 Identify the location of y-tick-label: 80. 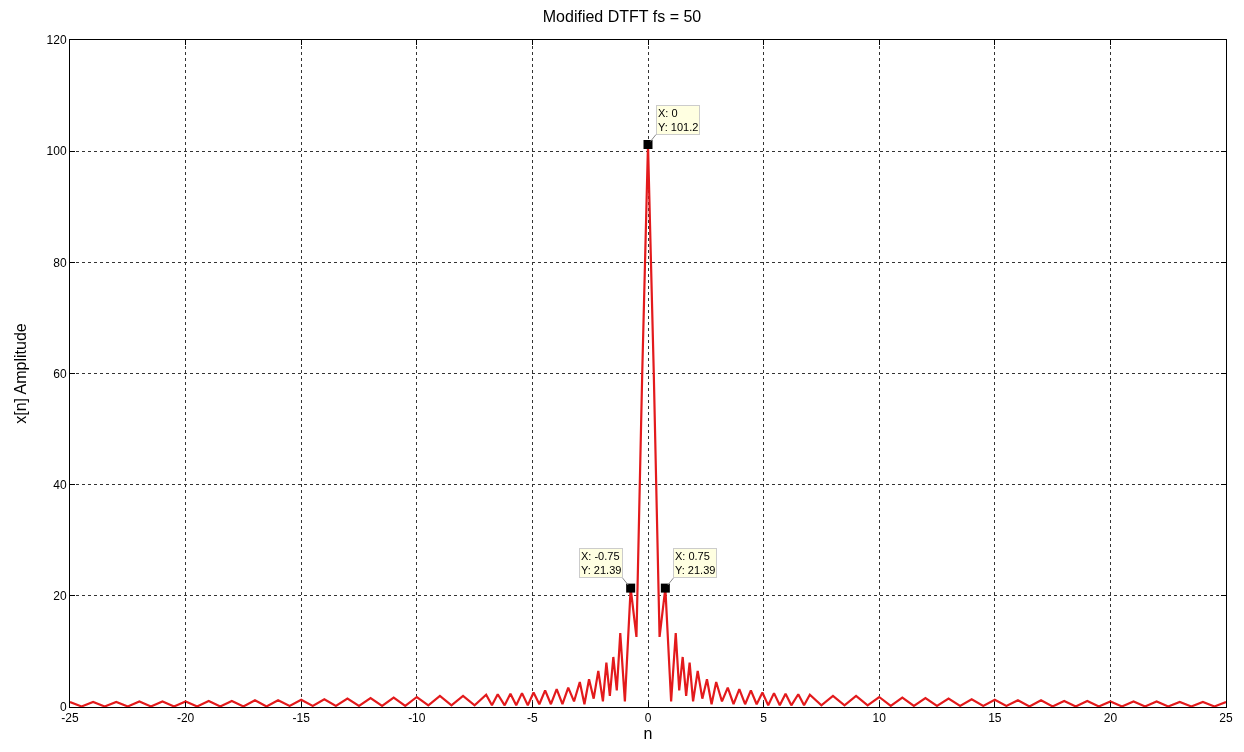
(60, 262).